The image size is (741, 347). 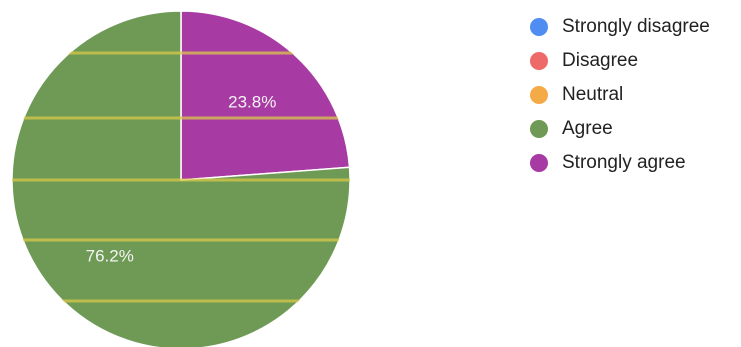 What do you see at coordinates (539, 163) in the screenshot?
I see `legend-swatch-strongly-agree` at bounding box center [539, 163].